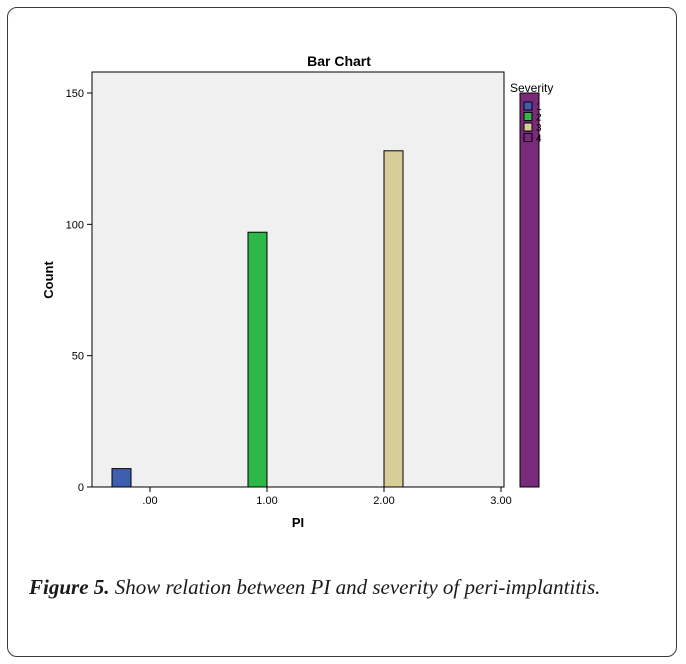 This screenshot has width=686, height=664. Describe the element at coordinates (383, 501) in the screenshot. I see `x-tick-label: 2.00` at that location.